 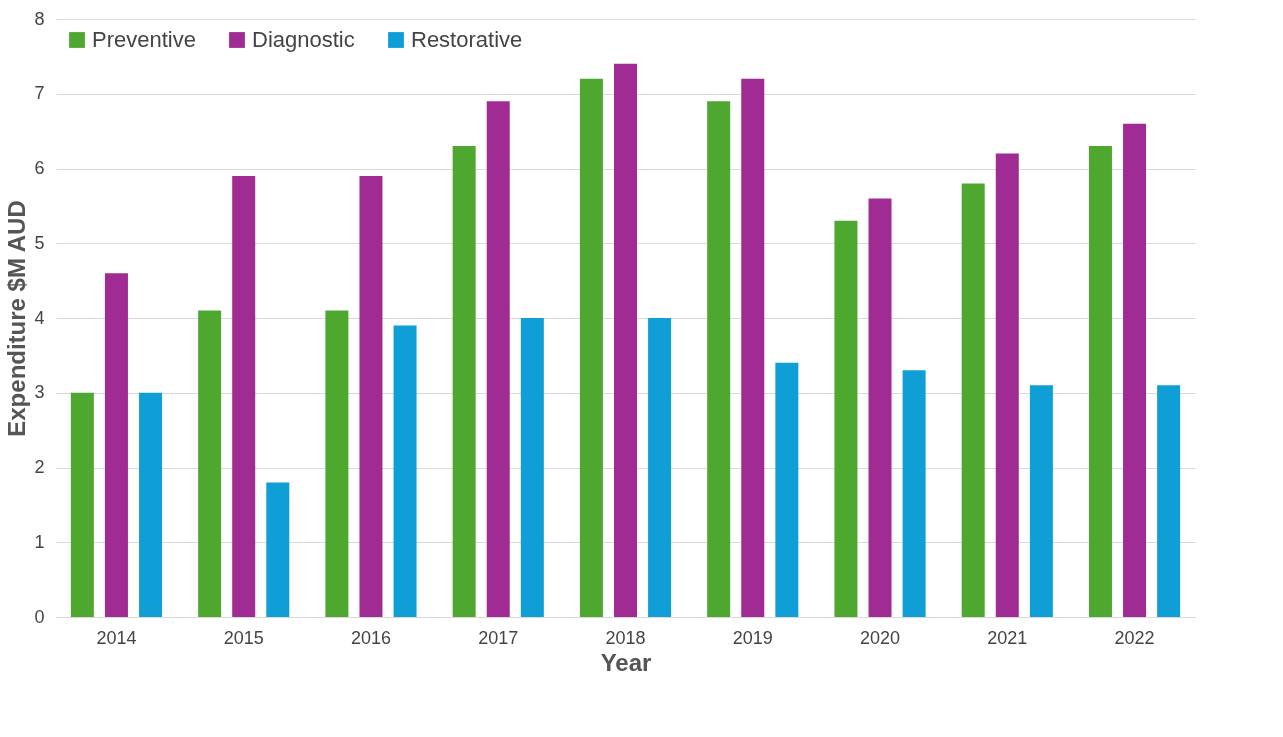 What do you see at coordinates (625, 637) in the screenshot?
I see `x-tick-label: 2018` at bounding box center [625, 637].